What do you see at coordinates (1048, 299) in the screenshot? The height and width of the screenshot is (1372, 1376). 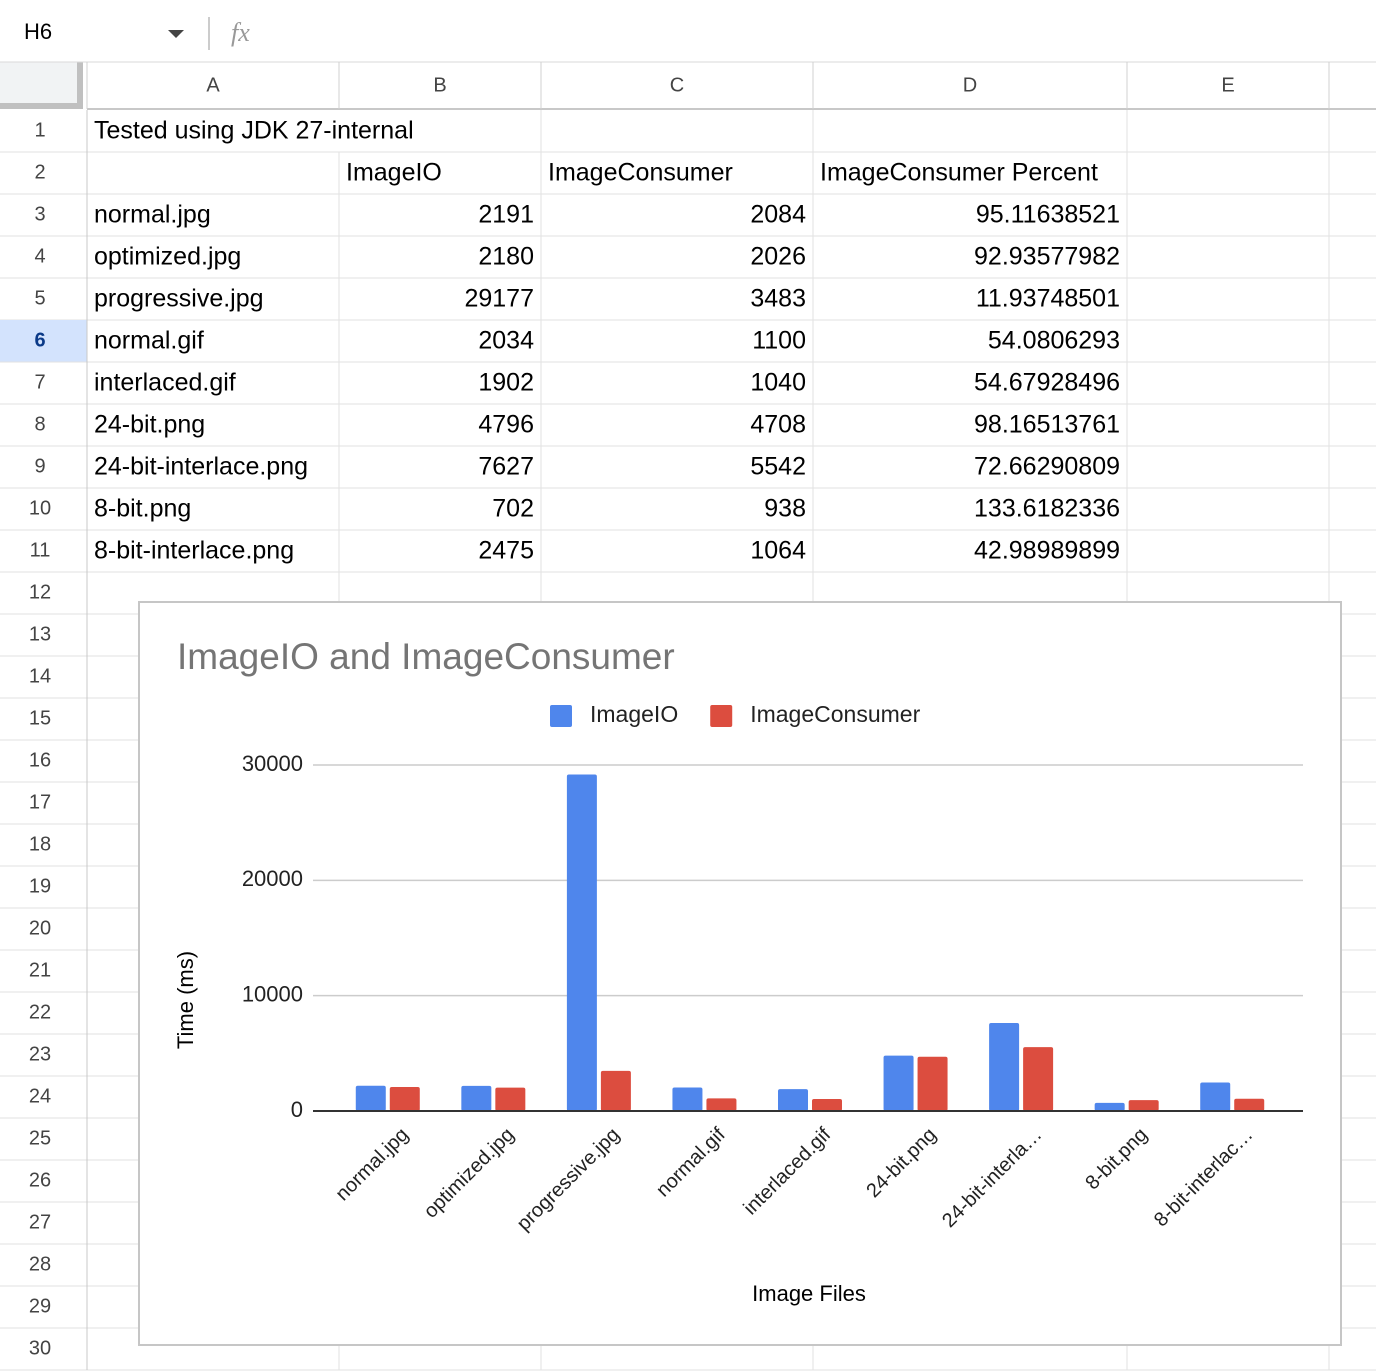 I see `cell-text: 11.93748501` at bounding box center [1048, 299].